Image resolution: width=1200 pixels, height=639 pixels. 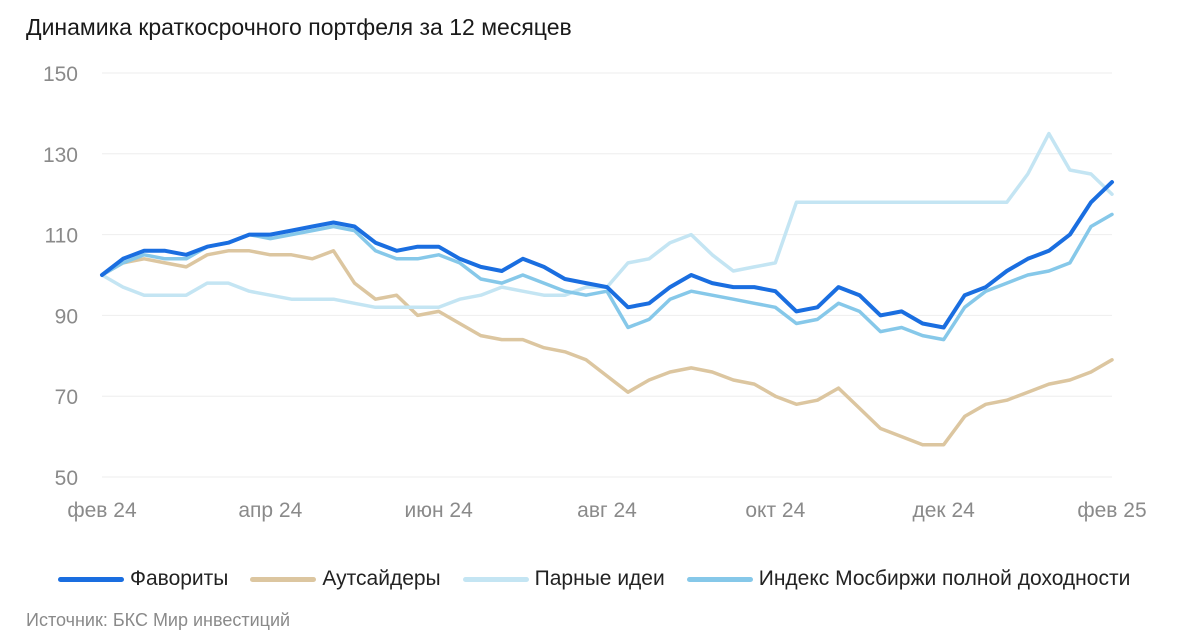 I want to click on legend-label-pairs: Парные идеи, so click(x=599, y=578).